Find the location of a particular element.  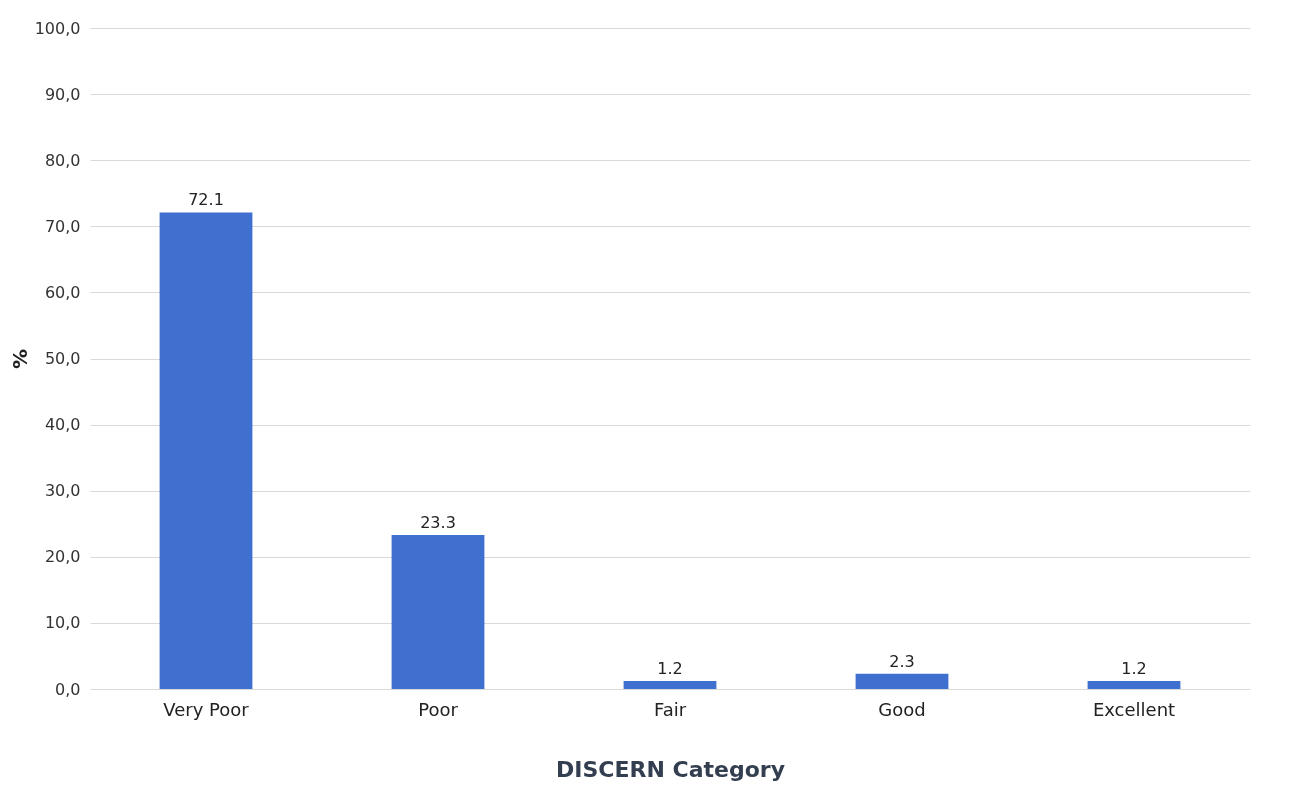

x-tick-label: Fair is located at coordinates (670, 709).